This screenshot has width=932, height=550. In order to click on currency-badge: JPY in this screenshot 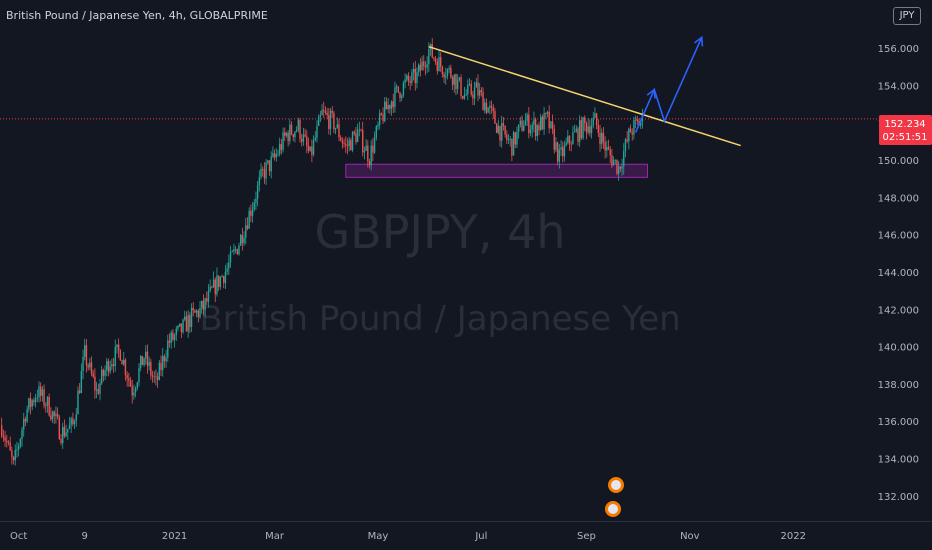, I will do `click(907, 16)`.